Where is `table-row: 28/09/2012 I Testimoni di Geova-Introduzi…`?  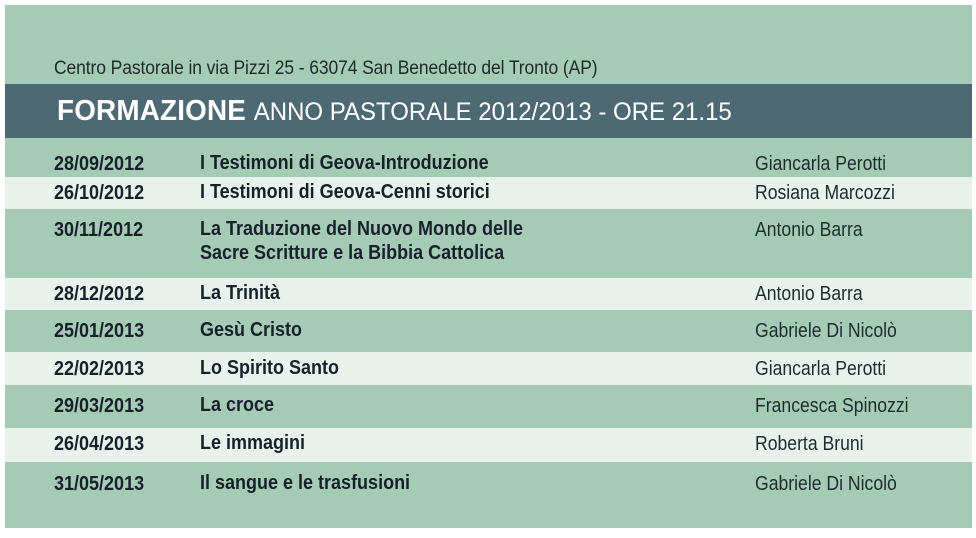
table-row: 28/09/2012 I Testimoni di Geova-Introduzi… is located at coordinates (488, 157).